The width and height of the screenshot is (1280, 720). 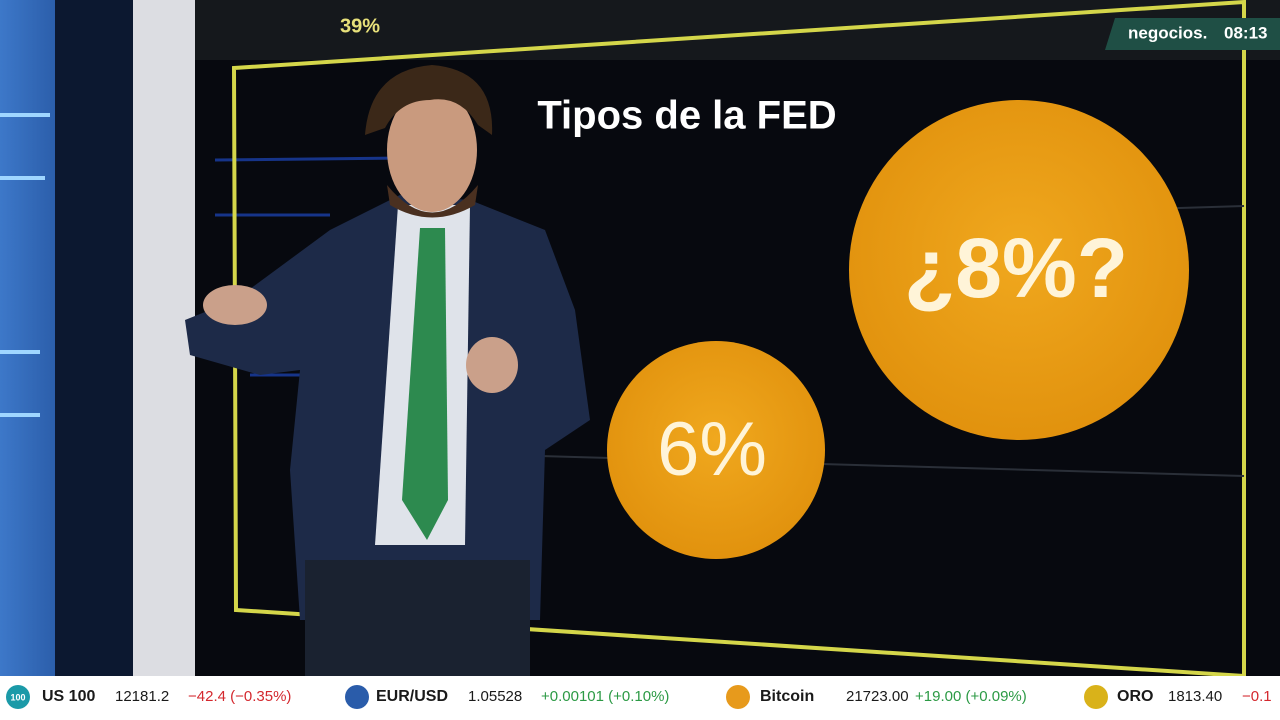 I want to click on ticker-price: 1.05528, so click(x=495, y=696).